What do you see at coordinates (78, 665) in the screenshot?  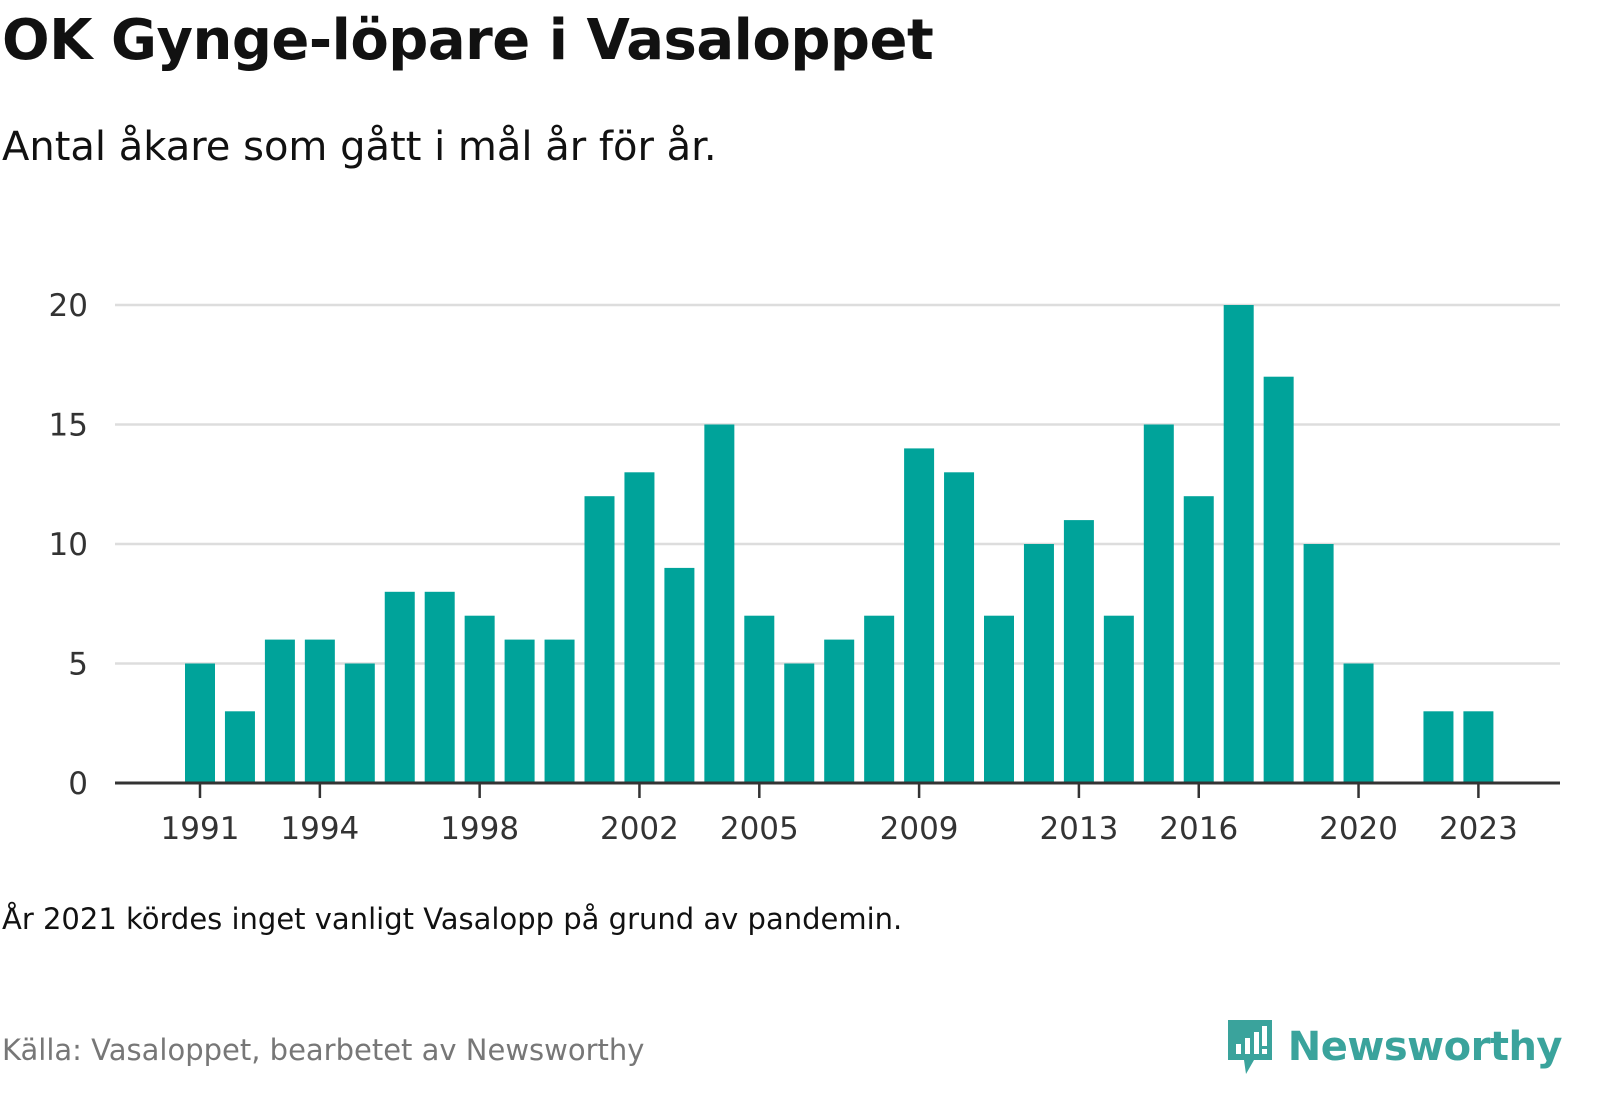 I see `y-tick-label: 5` at bounding box center [78, 665].